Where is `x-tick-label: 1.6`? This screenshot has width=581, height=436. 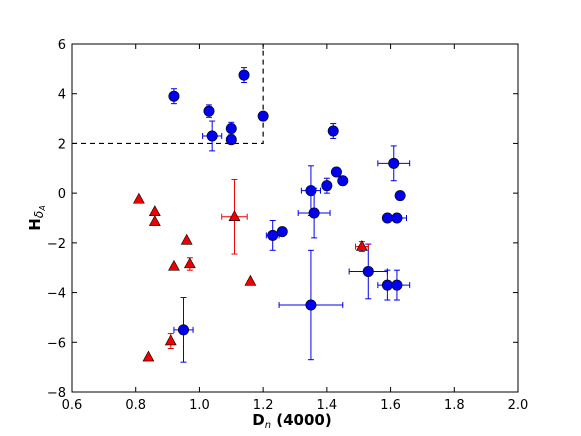 x-tick-label: 1.6 is located at coordinates (390, 405).